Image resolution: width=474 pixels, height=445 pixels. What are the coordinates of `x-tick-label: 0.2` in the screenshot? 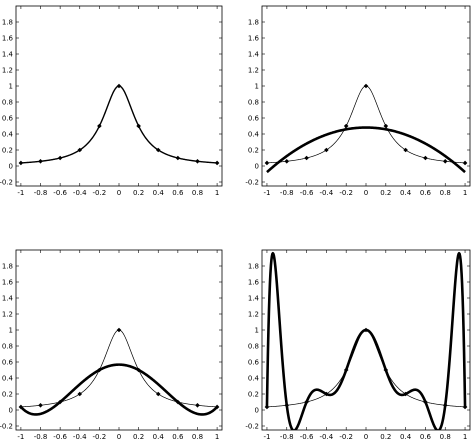 It's located at (385, 437).